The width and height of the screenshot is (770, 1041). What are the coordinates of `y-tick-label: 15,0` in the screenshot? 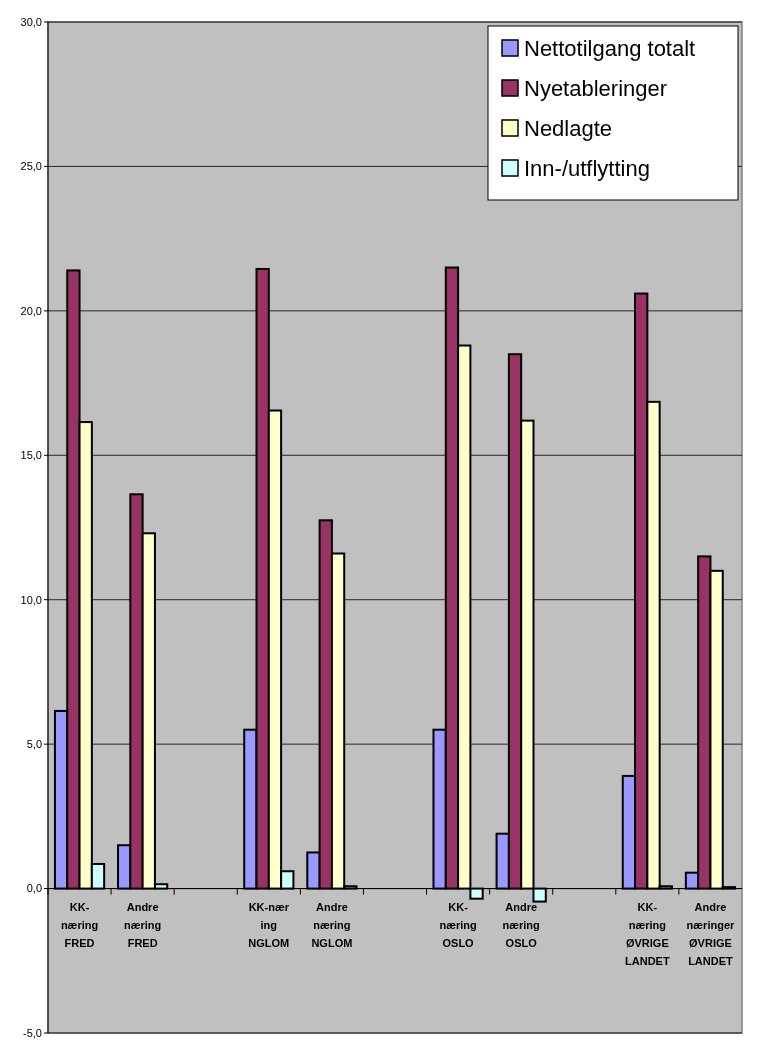 It's located at (31, 455).